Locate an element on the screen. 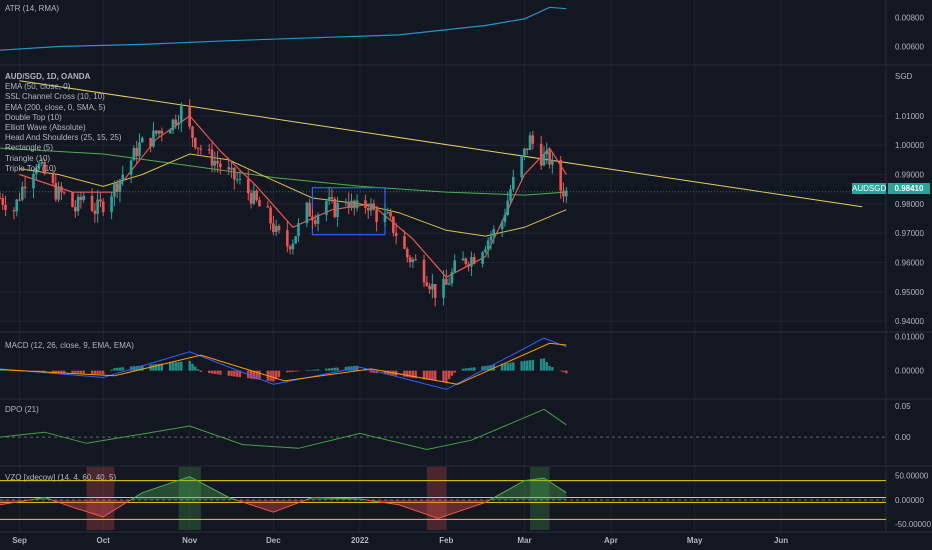  legend-ema200: EMA (200, close, 0, SMA, 5) is located at coordinates (55, 107).